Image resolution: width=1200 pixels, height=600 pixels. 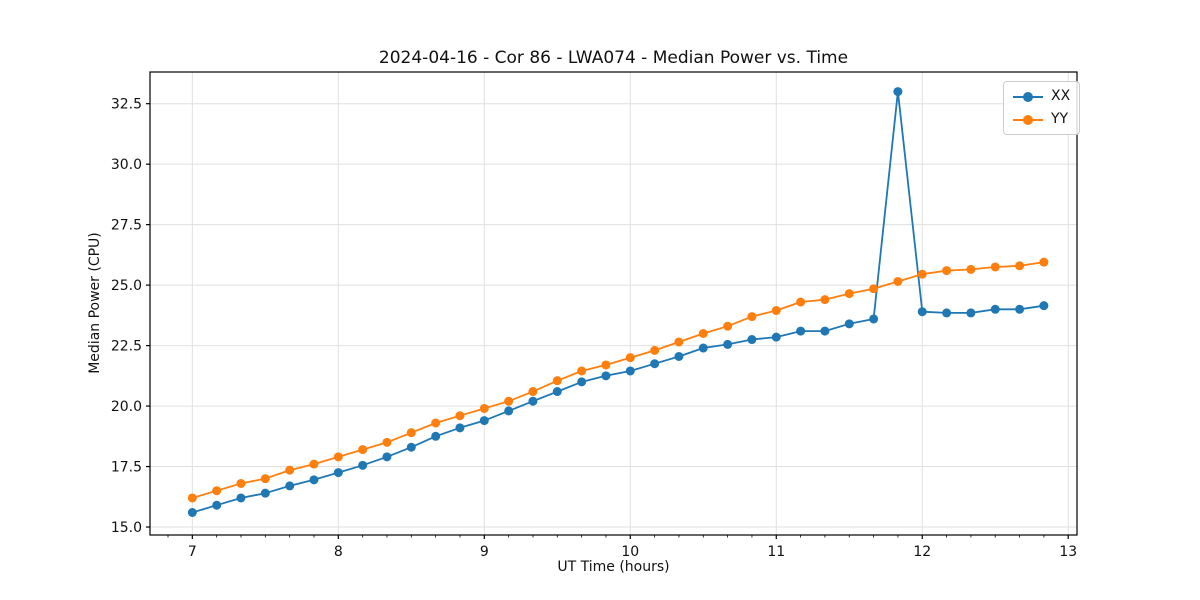 What do you see at coordinates (126, 528) in the screenshot?
I see `y-tick-label: 15.0` at bounding box center [126, 528].